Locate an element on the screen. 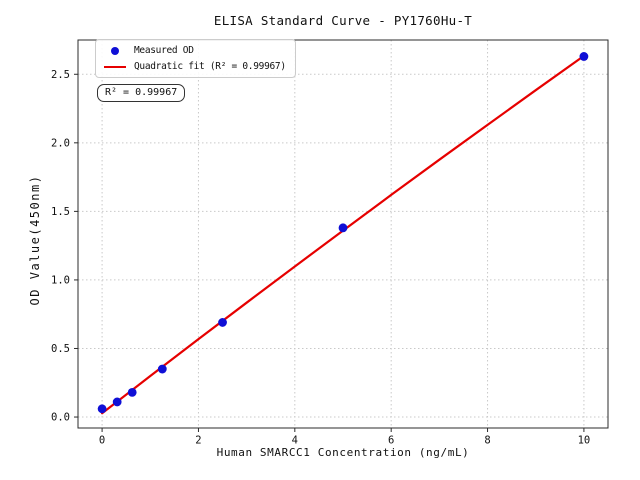 Image resolution: width=640 pixels, height=480 pixels. x-tick-label: 8 is located at coordinates (487, 441).